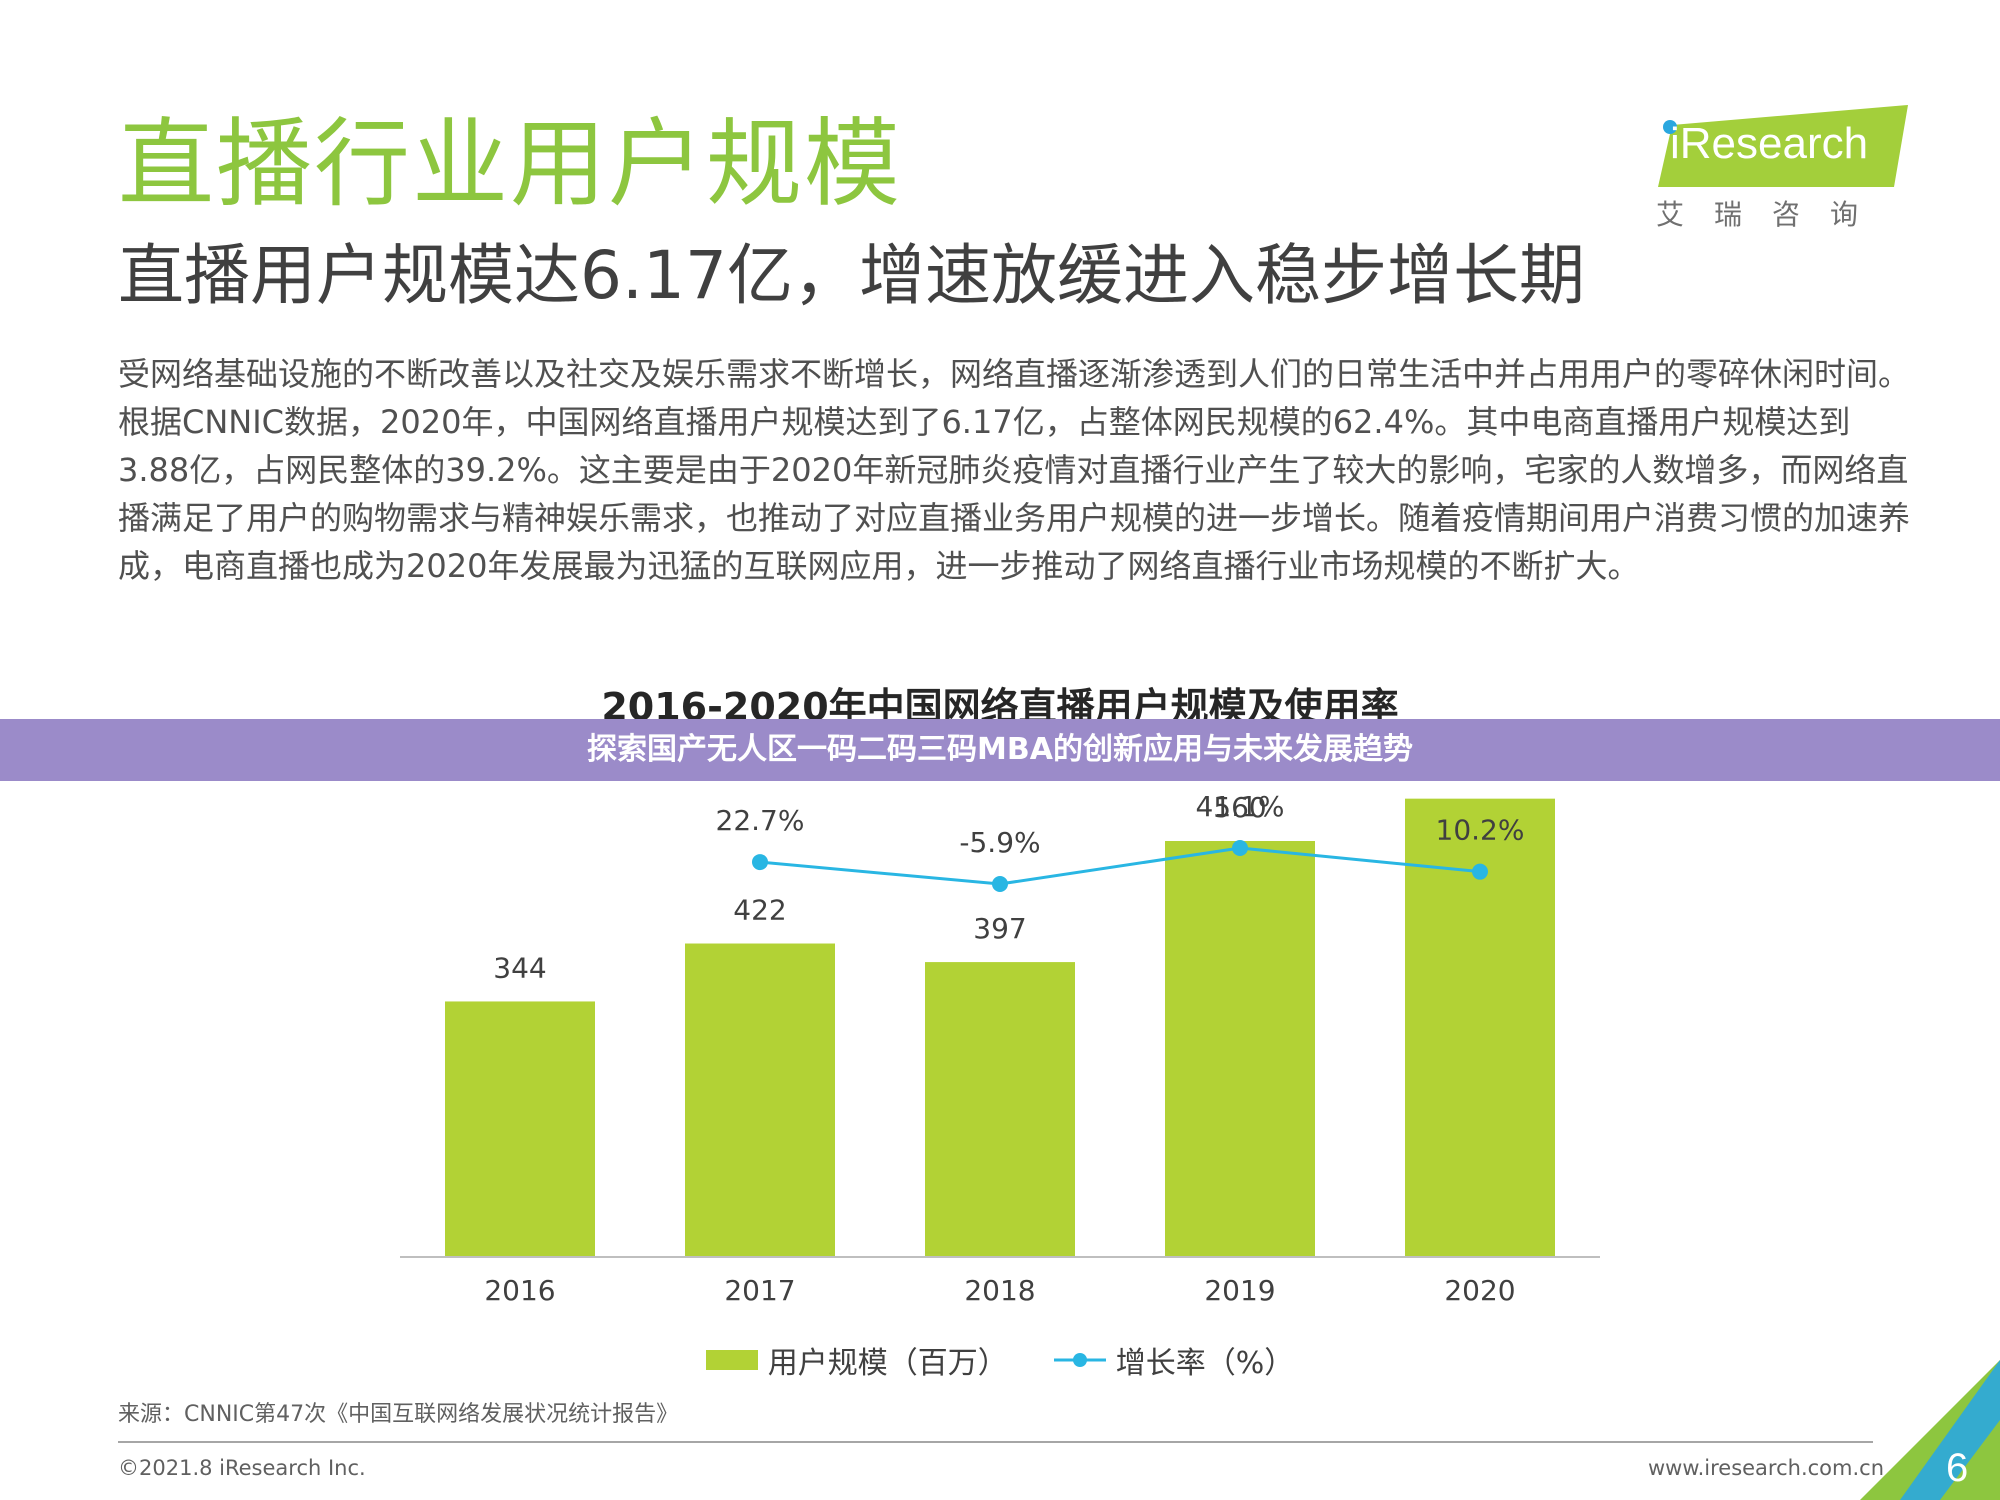  I want to click on growth-label-2020: 10.2%, so click(1480, 830).